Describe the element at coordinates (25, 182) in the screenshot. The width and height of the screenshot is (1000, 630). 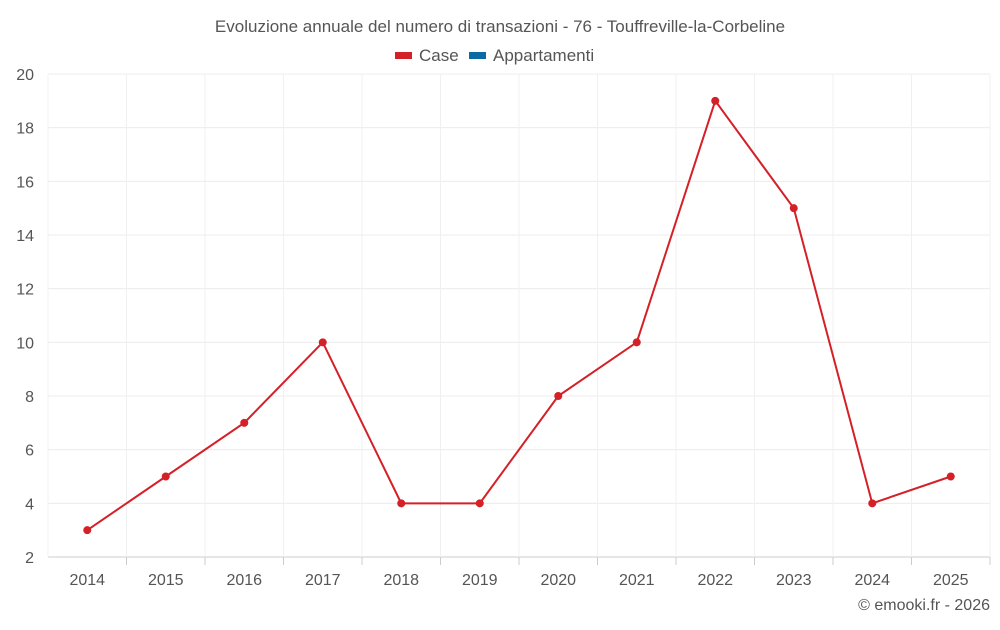
I see `y-tick-label: 16` at that location.